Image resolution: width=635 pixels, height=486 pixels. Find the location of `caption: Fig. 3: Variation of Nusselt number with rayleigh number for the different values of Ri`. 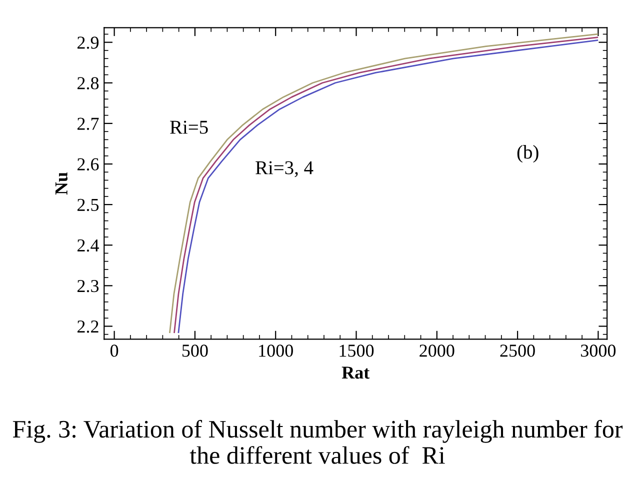

caption: Fig. 3: Variation of Nusselt number with rayleigh number for the different values of Ri is located at coordinates (317, 442).